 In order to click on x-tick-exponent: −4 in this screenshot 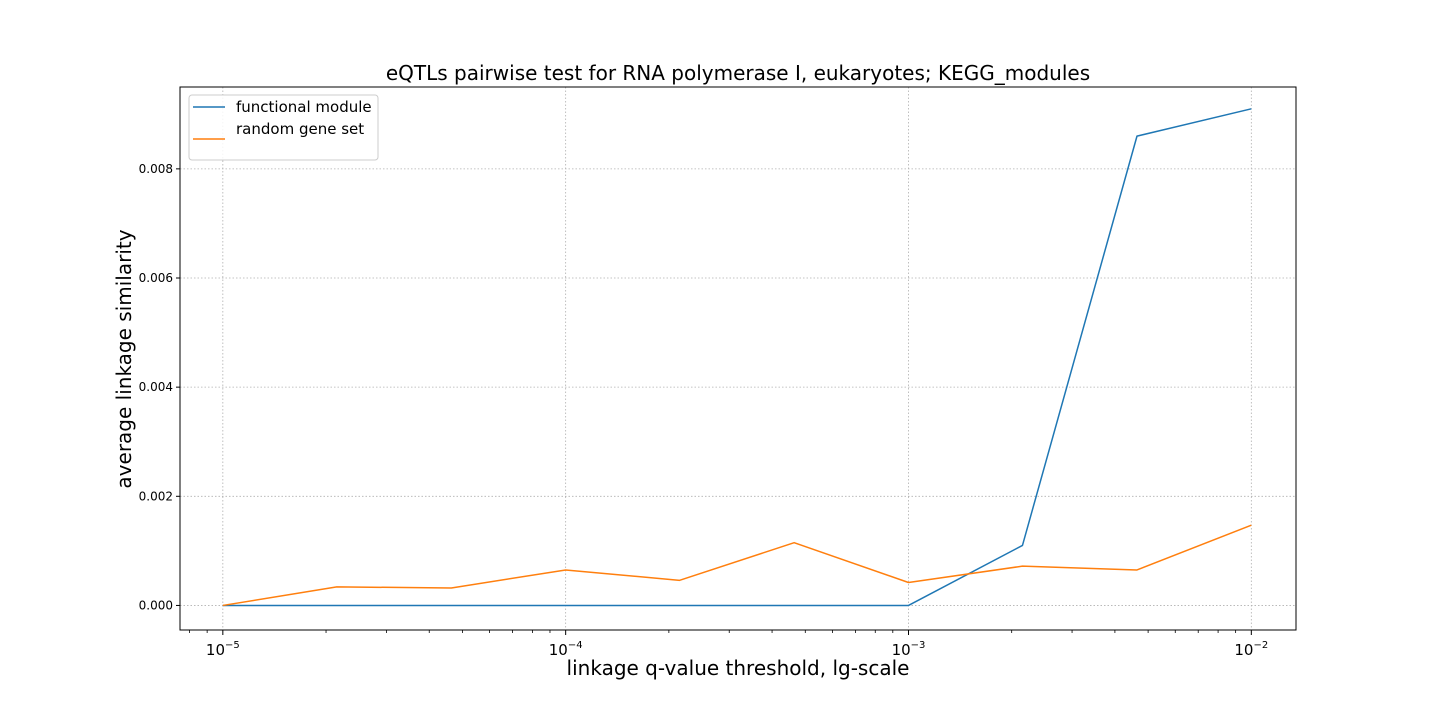, I will do `click(575, 645)`.